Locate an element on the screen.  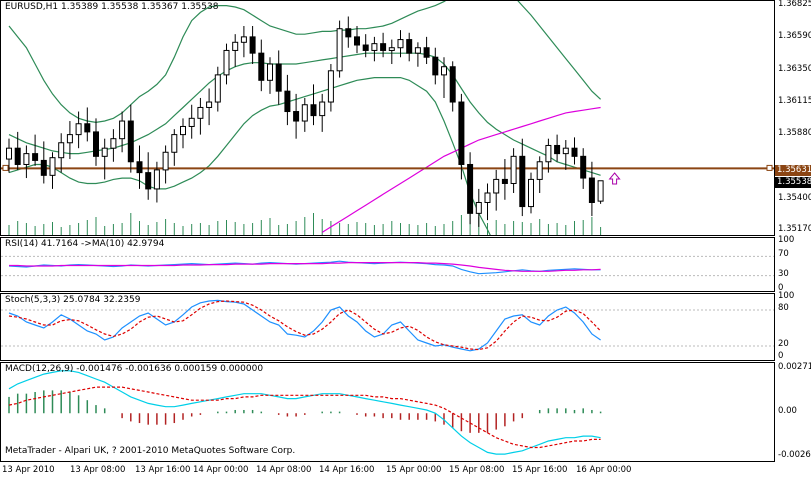
time-tick-label: 15 Apr 08:00 is located at coordinates (477, 470).